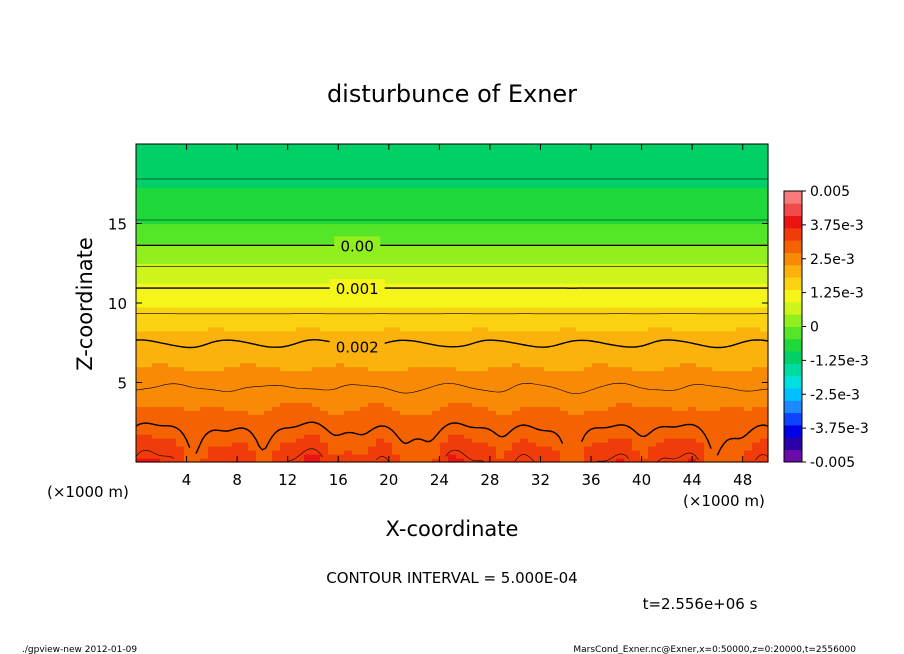 The width and height of the screenshot is (904, 654). Describe the element at coordinates (117, 304) in the screenshot. I see `y-tick-label: 10` at that location.